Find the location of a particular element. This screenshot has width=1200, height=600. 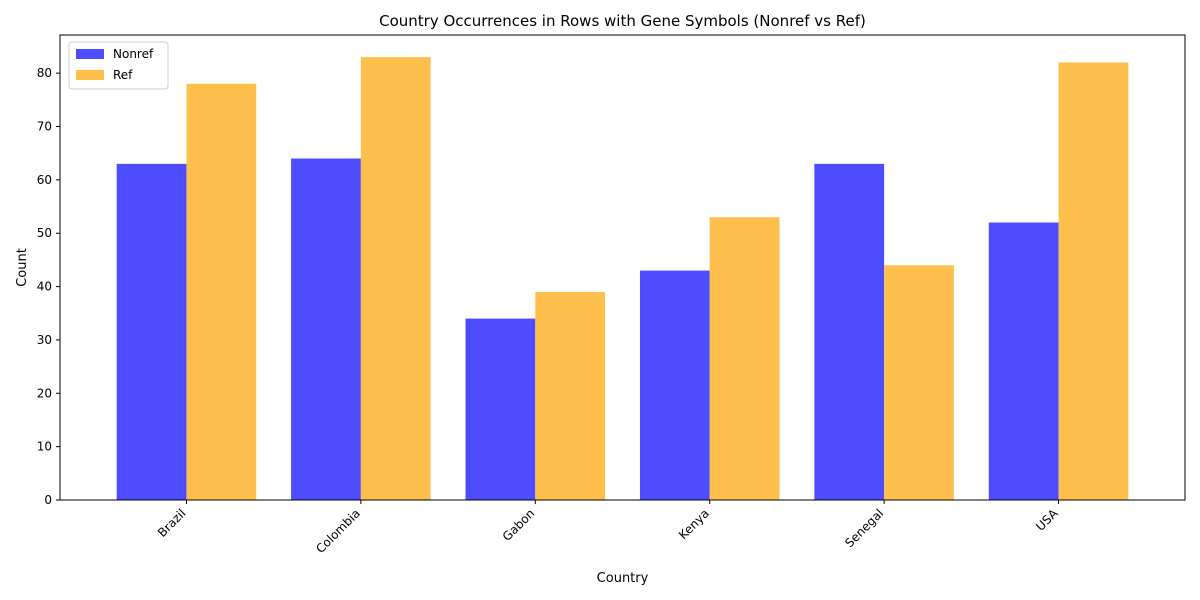

legend: Nonref Ref is located at coordinates (118, 65).